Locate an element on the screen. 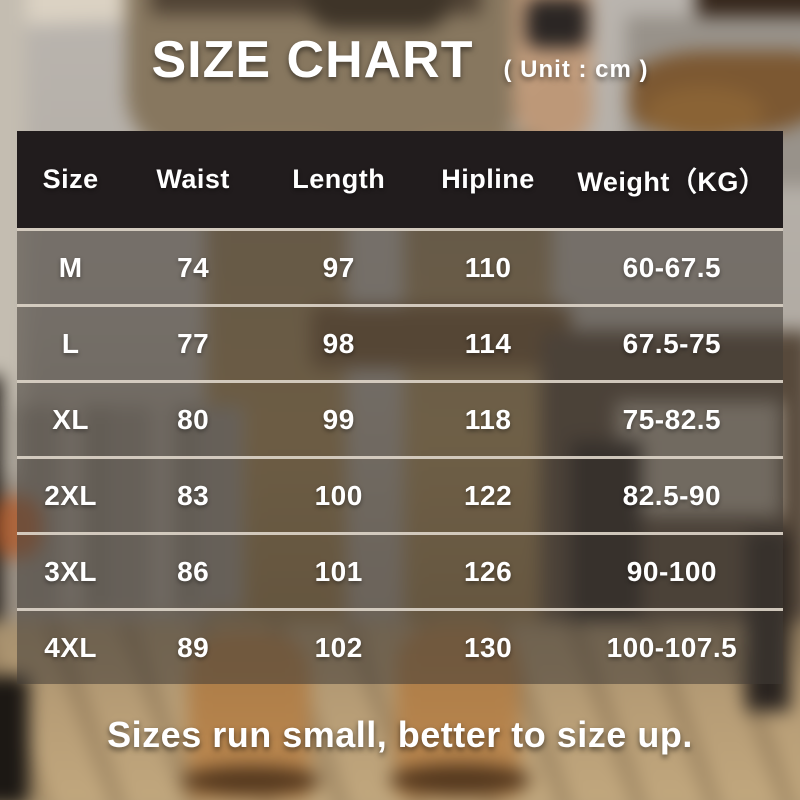  hipline-cell: 110 is located at coordinates (488, 267).